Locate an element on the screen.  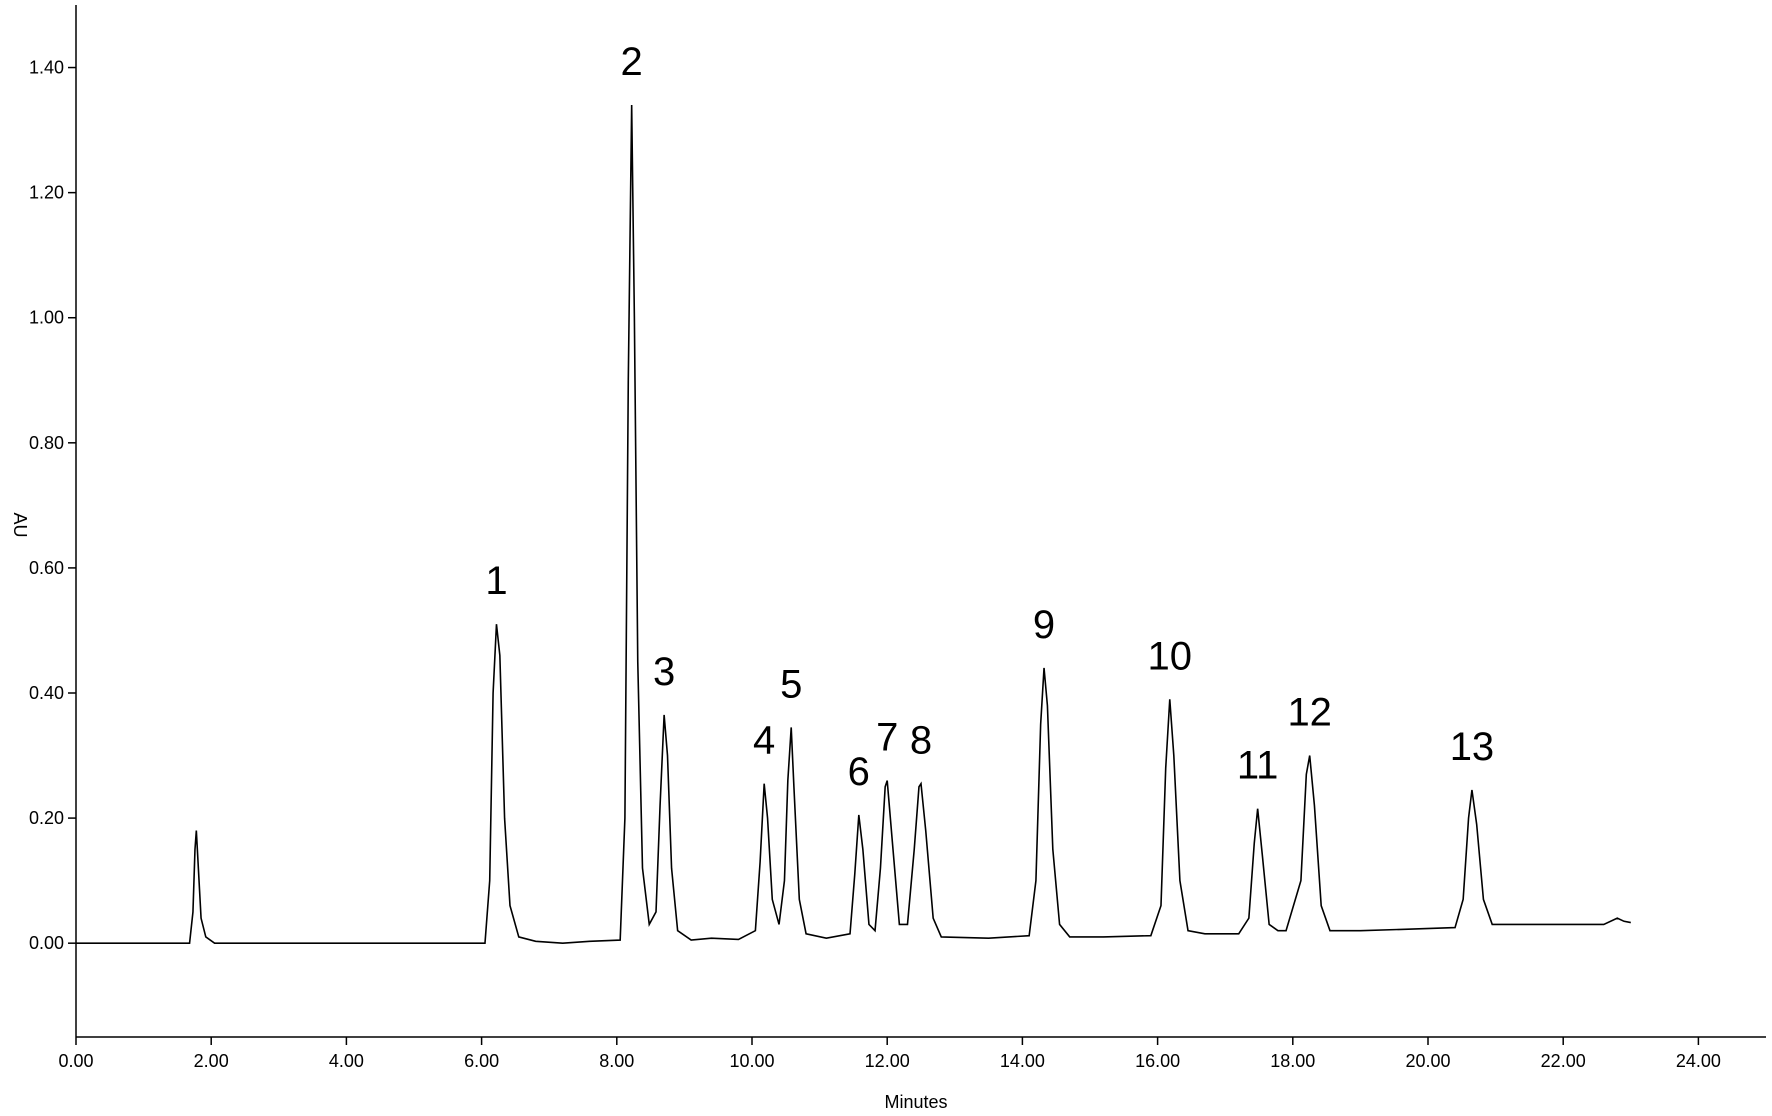
peak-label: 12 is located at coordinates (1309, 713).